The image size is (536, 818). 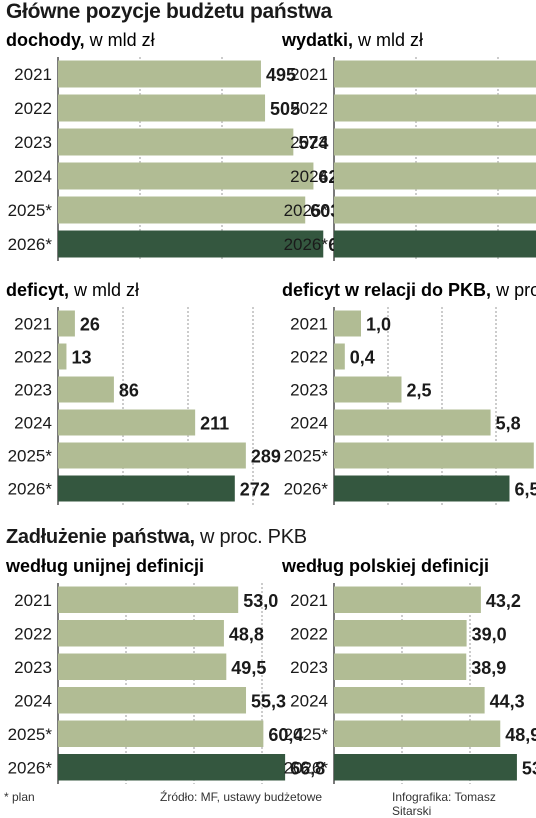 I want to click on chart-4-value-label: 2,5, so click(x=419, y=391).